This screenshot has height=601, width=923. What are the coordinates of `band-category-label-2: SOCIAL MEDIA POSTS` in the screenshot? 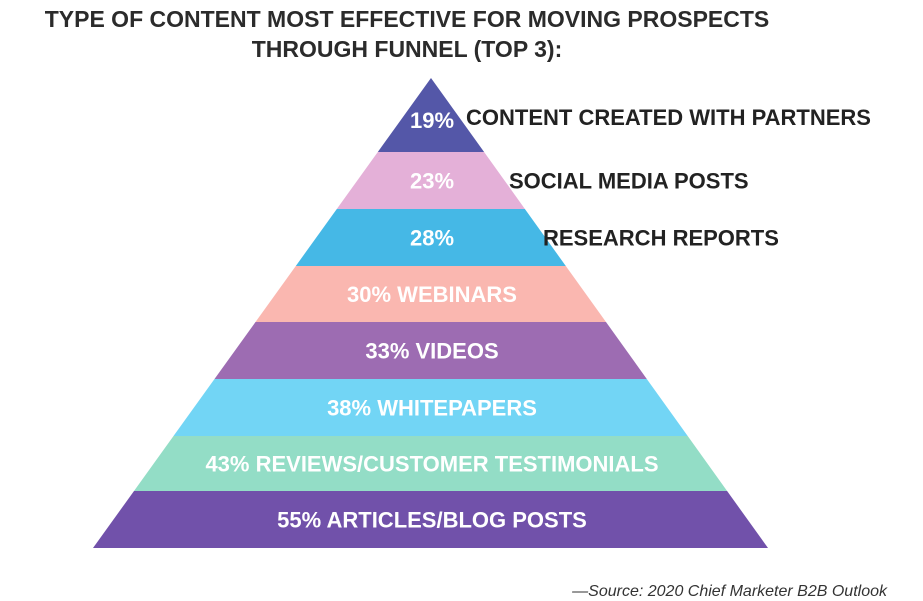 It's located at (629, 181).